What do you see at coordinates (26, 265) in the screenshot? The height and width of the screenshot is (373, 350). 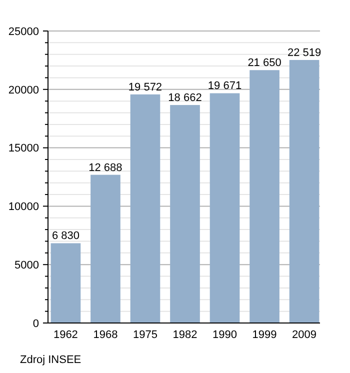 I see `y-tick-label: 5000` at bounding box center [26, 265].